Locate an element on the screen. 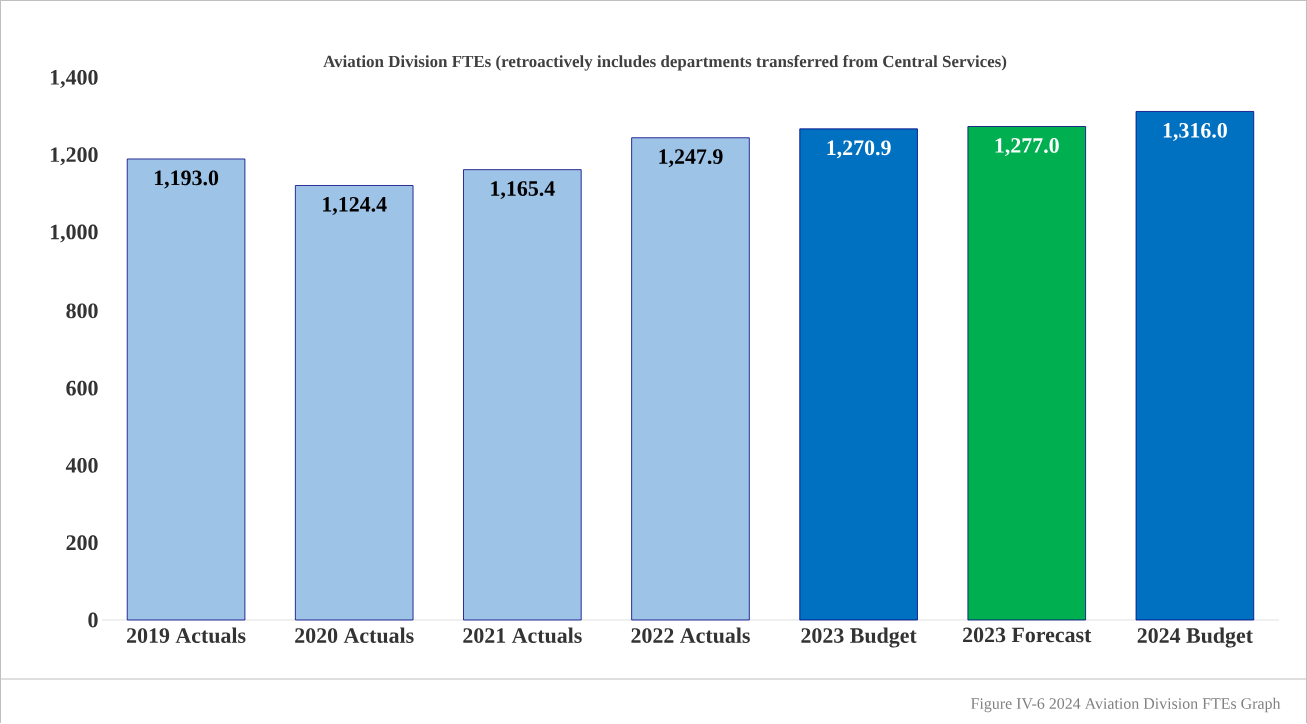 The width and height of the screenshot is (1307, 724). chart-title: Aviation Division FTEs (retroactively includes departments transferred from Central Services) is located at coordinates (665, 63).